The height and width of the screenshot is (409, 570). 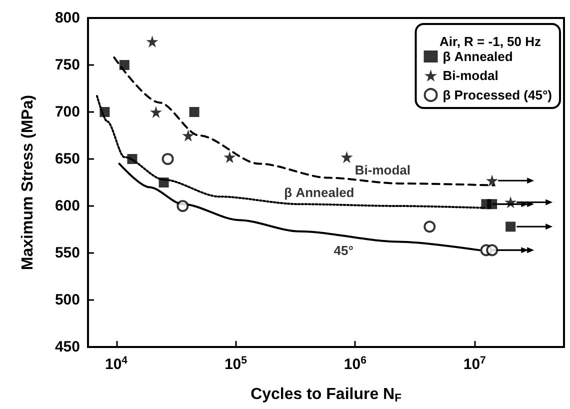 I want to click on y-tick-label: 800, so click(x=67, y=18).